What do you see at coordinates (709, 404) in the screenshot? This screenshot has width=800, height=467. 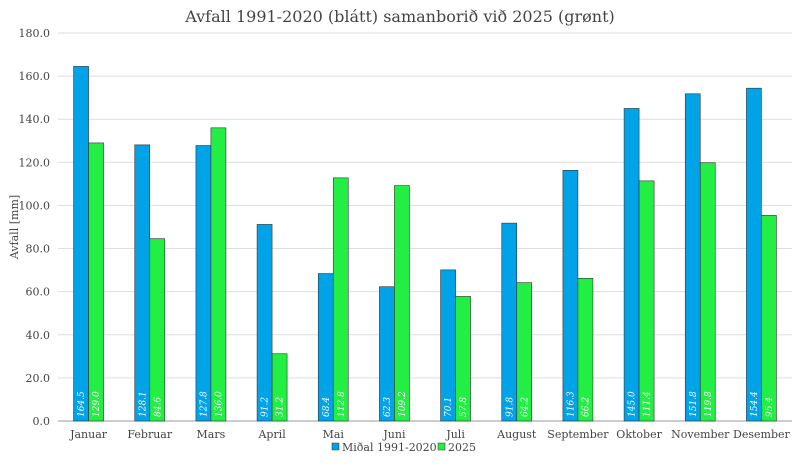 I see `data-label: 119.8` at bounding box center [709, 404].